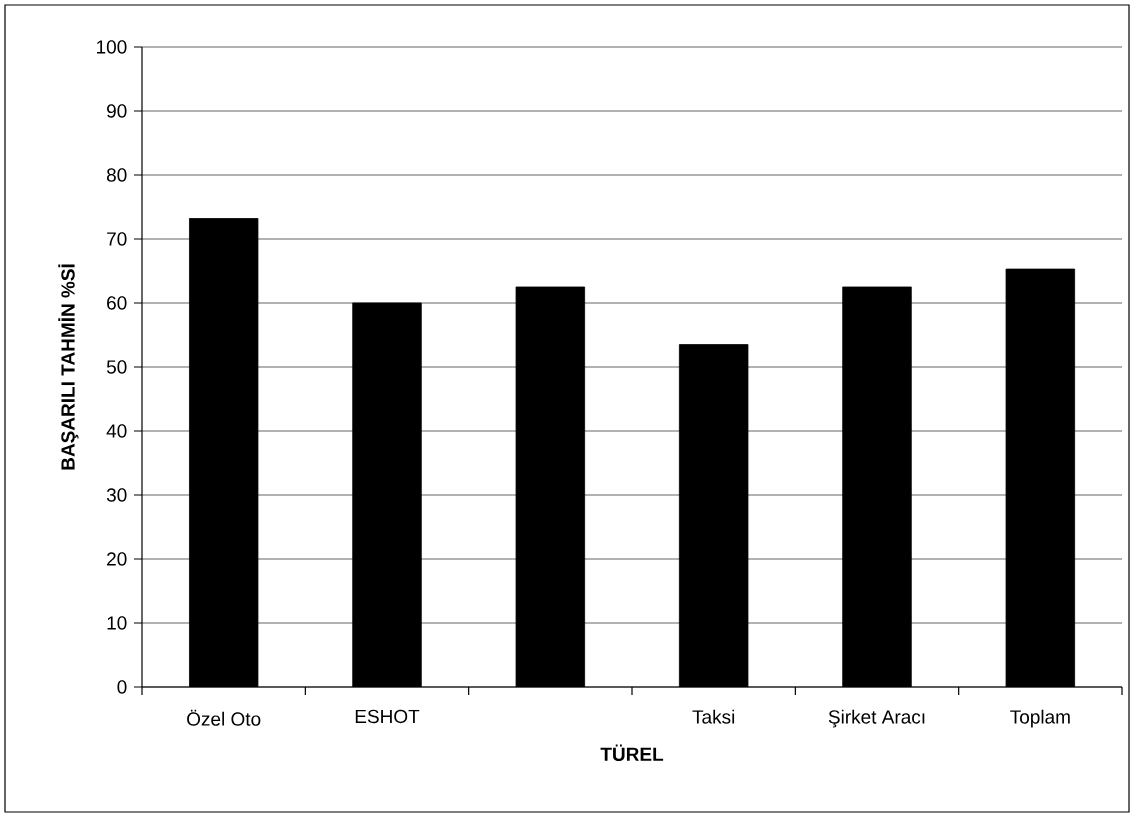 Image resolution: width=1134 pixels, height=817 pixels. I want to click on y-tick-label: 50, so click(116, 367).